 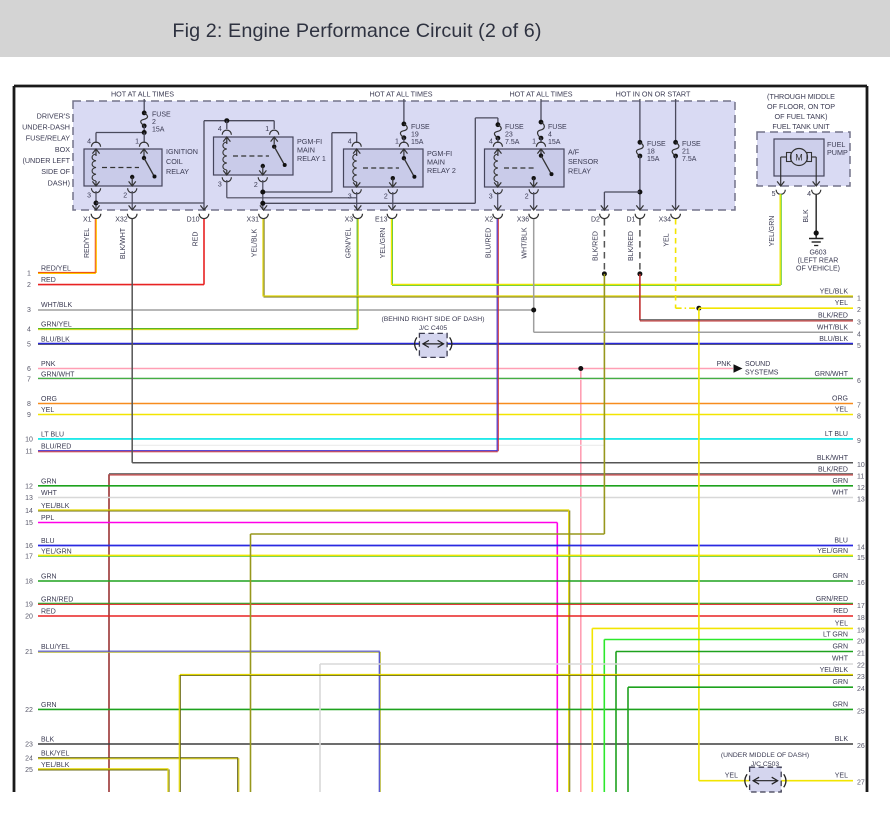 I want to click on svg-text: FUEL TANK UNIT, so click(x=801, y=126).